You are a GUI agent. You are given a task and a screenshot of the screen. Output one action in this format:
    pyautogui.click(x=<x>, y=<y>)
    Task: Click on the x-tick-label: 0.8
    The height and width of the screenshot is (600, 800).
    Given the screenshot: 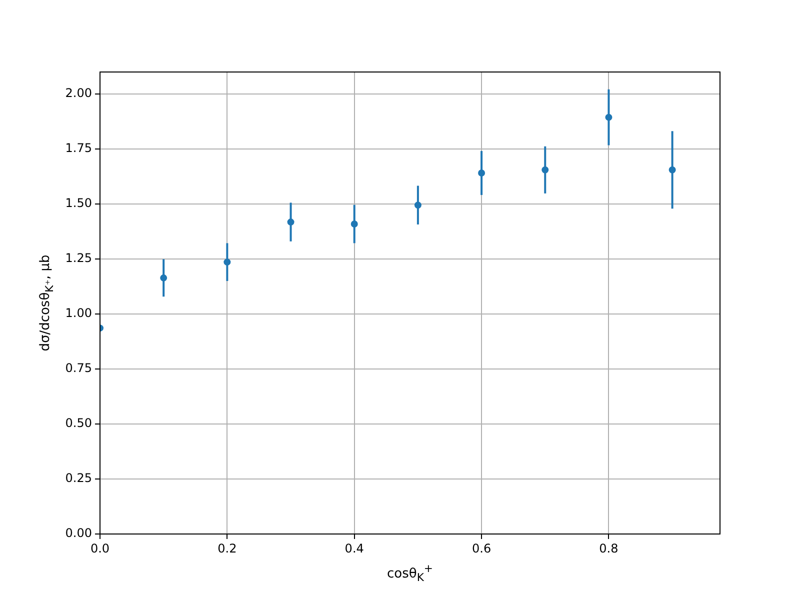 What is the action you would take?
    pyautogui.click(x=608, y=548)
    